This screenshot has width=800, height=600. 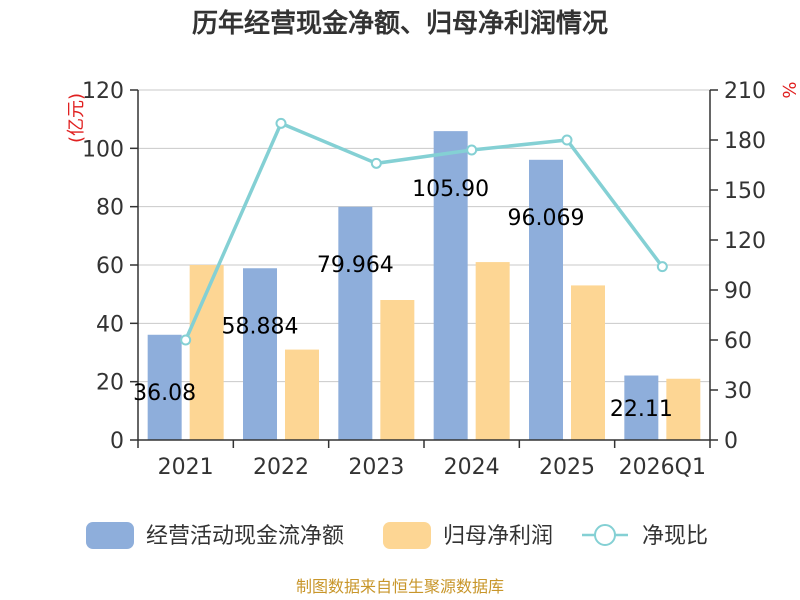 What do you see at coordinates (675, 536) in the screenshot?
I see `legend-label-ratio: 净现比` at bounding box center [675, 536].